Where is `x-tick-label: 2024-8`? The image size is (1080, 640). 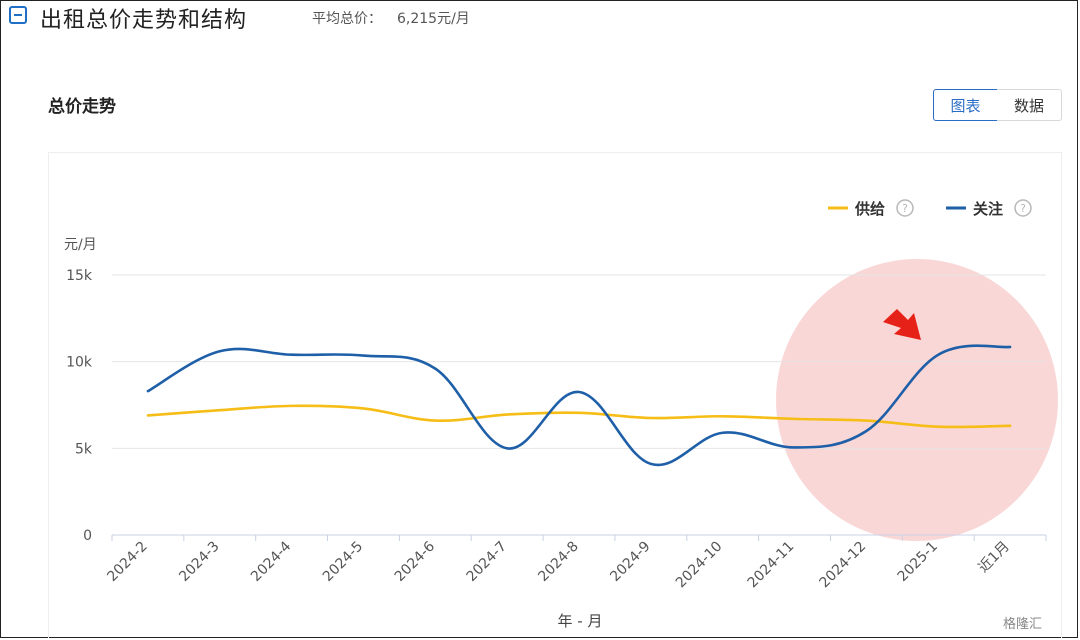
x-tick-label: 2024-8 is located at coordinates (558, 562).